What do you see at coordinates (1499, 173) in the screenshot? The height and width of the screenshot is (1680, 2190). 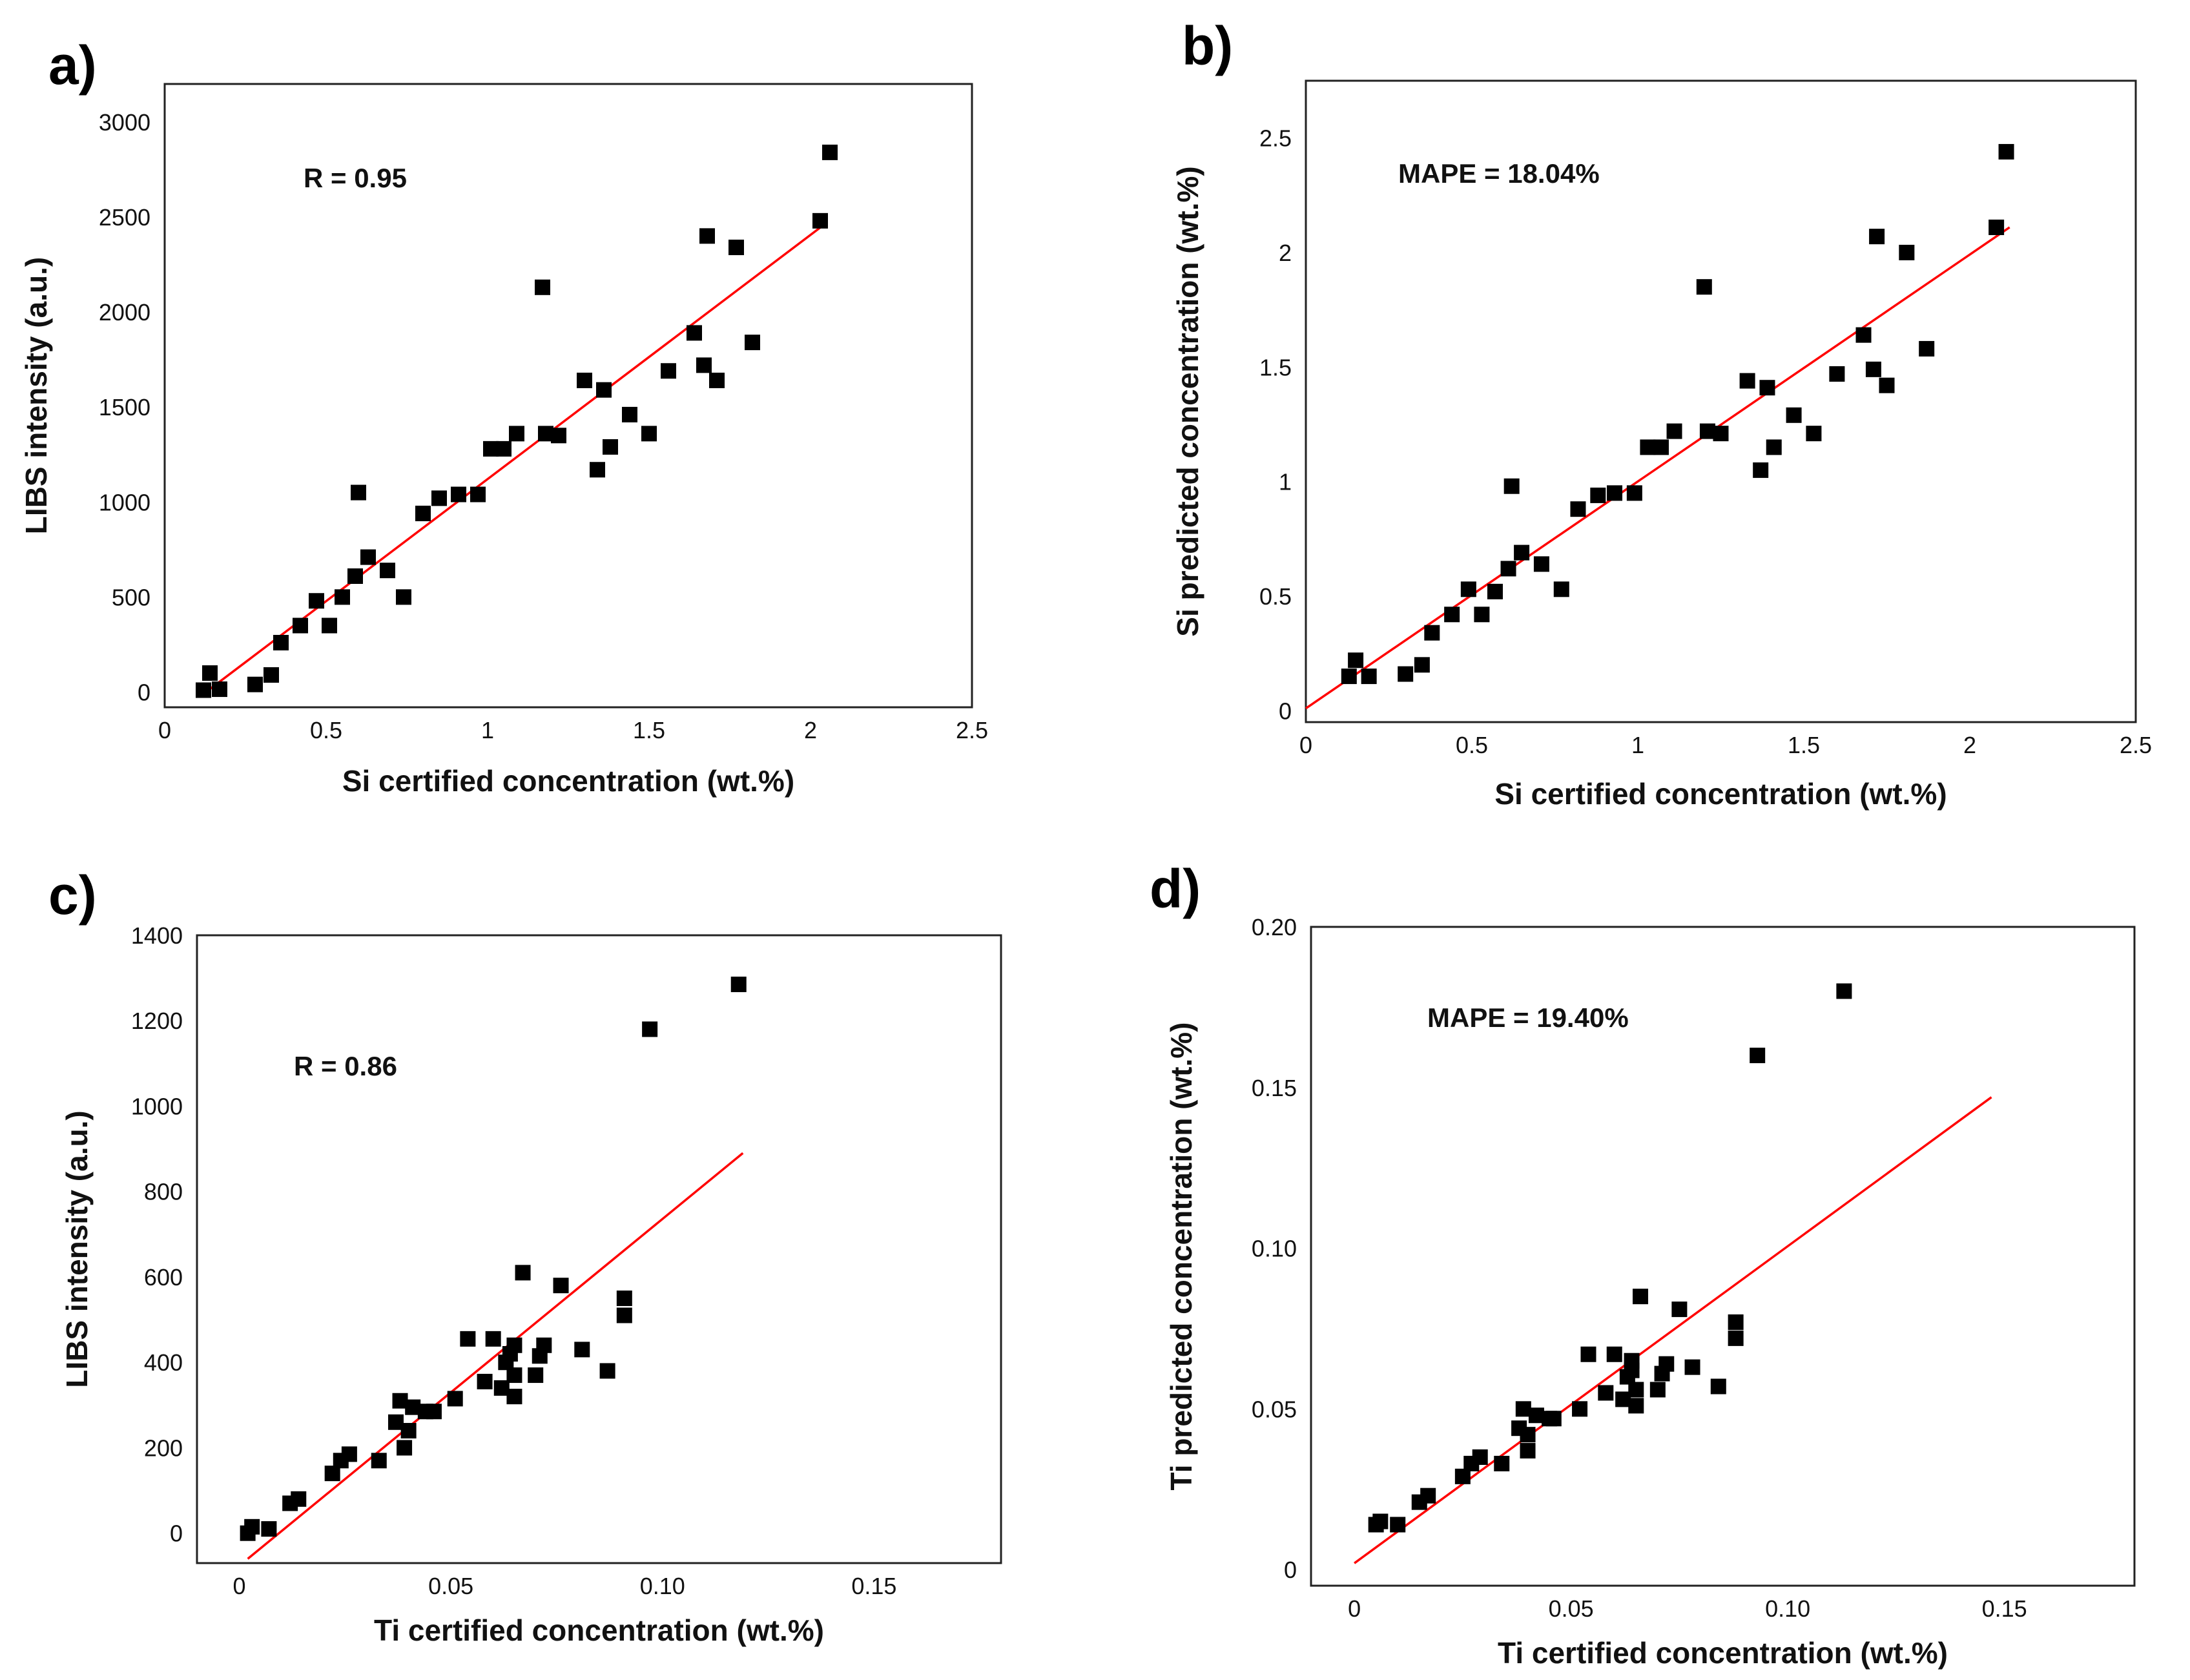 I see `stat-annotation: MAPE = 18.04%` at bounding box center [1499, 173].